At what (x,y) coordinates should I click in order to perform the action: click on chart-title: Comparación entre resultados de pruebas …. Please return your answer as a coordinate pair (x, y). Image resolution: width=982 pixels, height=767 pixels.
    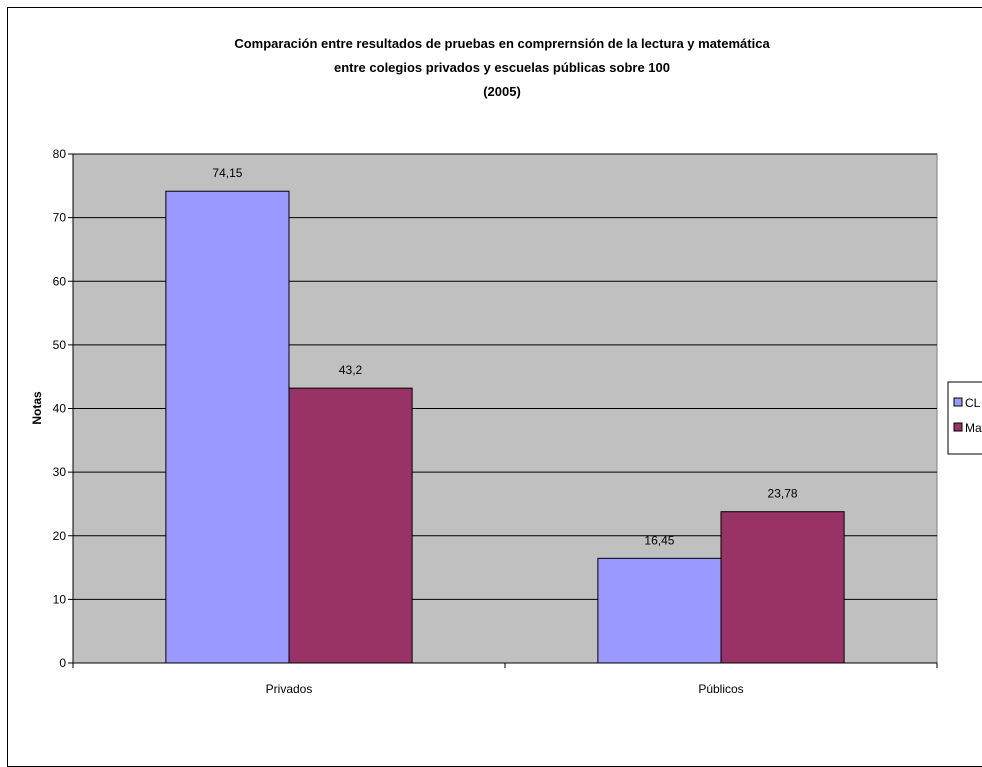
    Looking at the image, I should click on (502, 67).